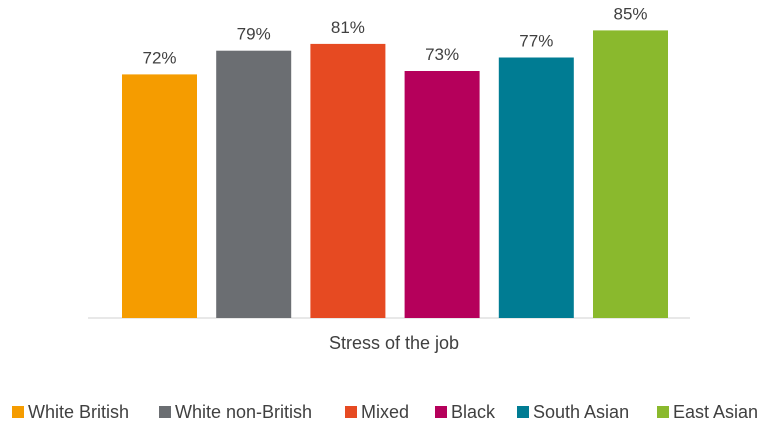 This screenshot has height=428, width=774. What do you see at coordinates (348, 181) in the screenshot?
I see `bar-mixed` at bounding box center [348, 181].